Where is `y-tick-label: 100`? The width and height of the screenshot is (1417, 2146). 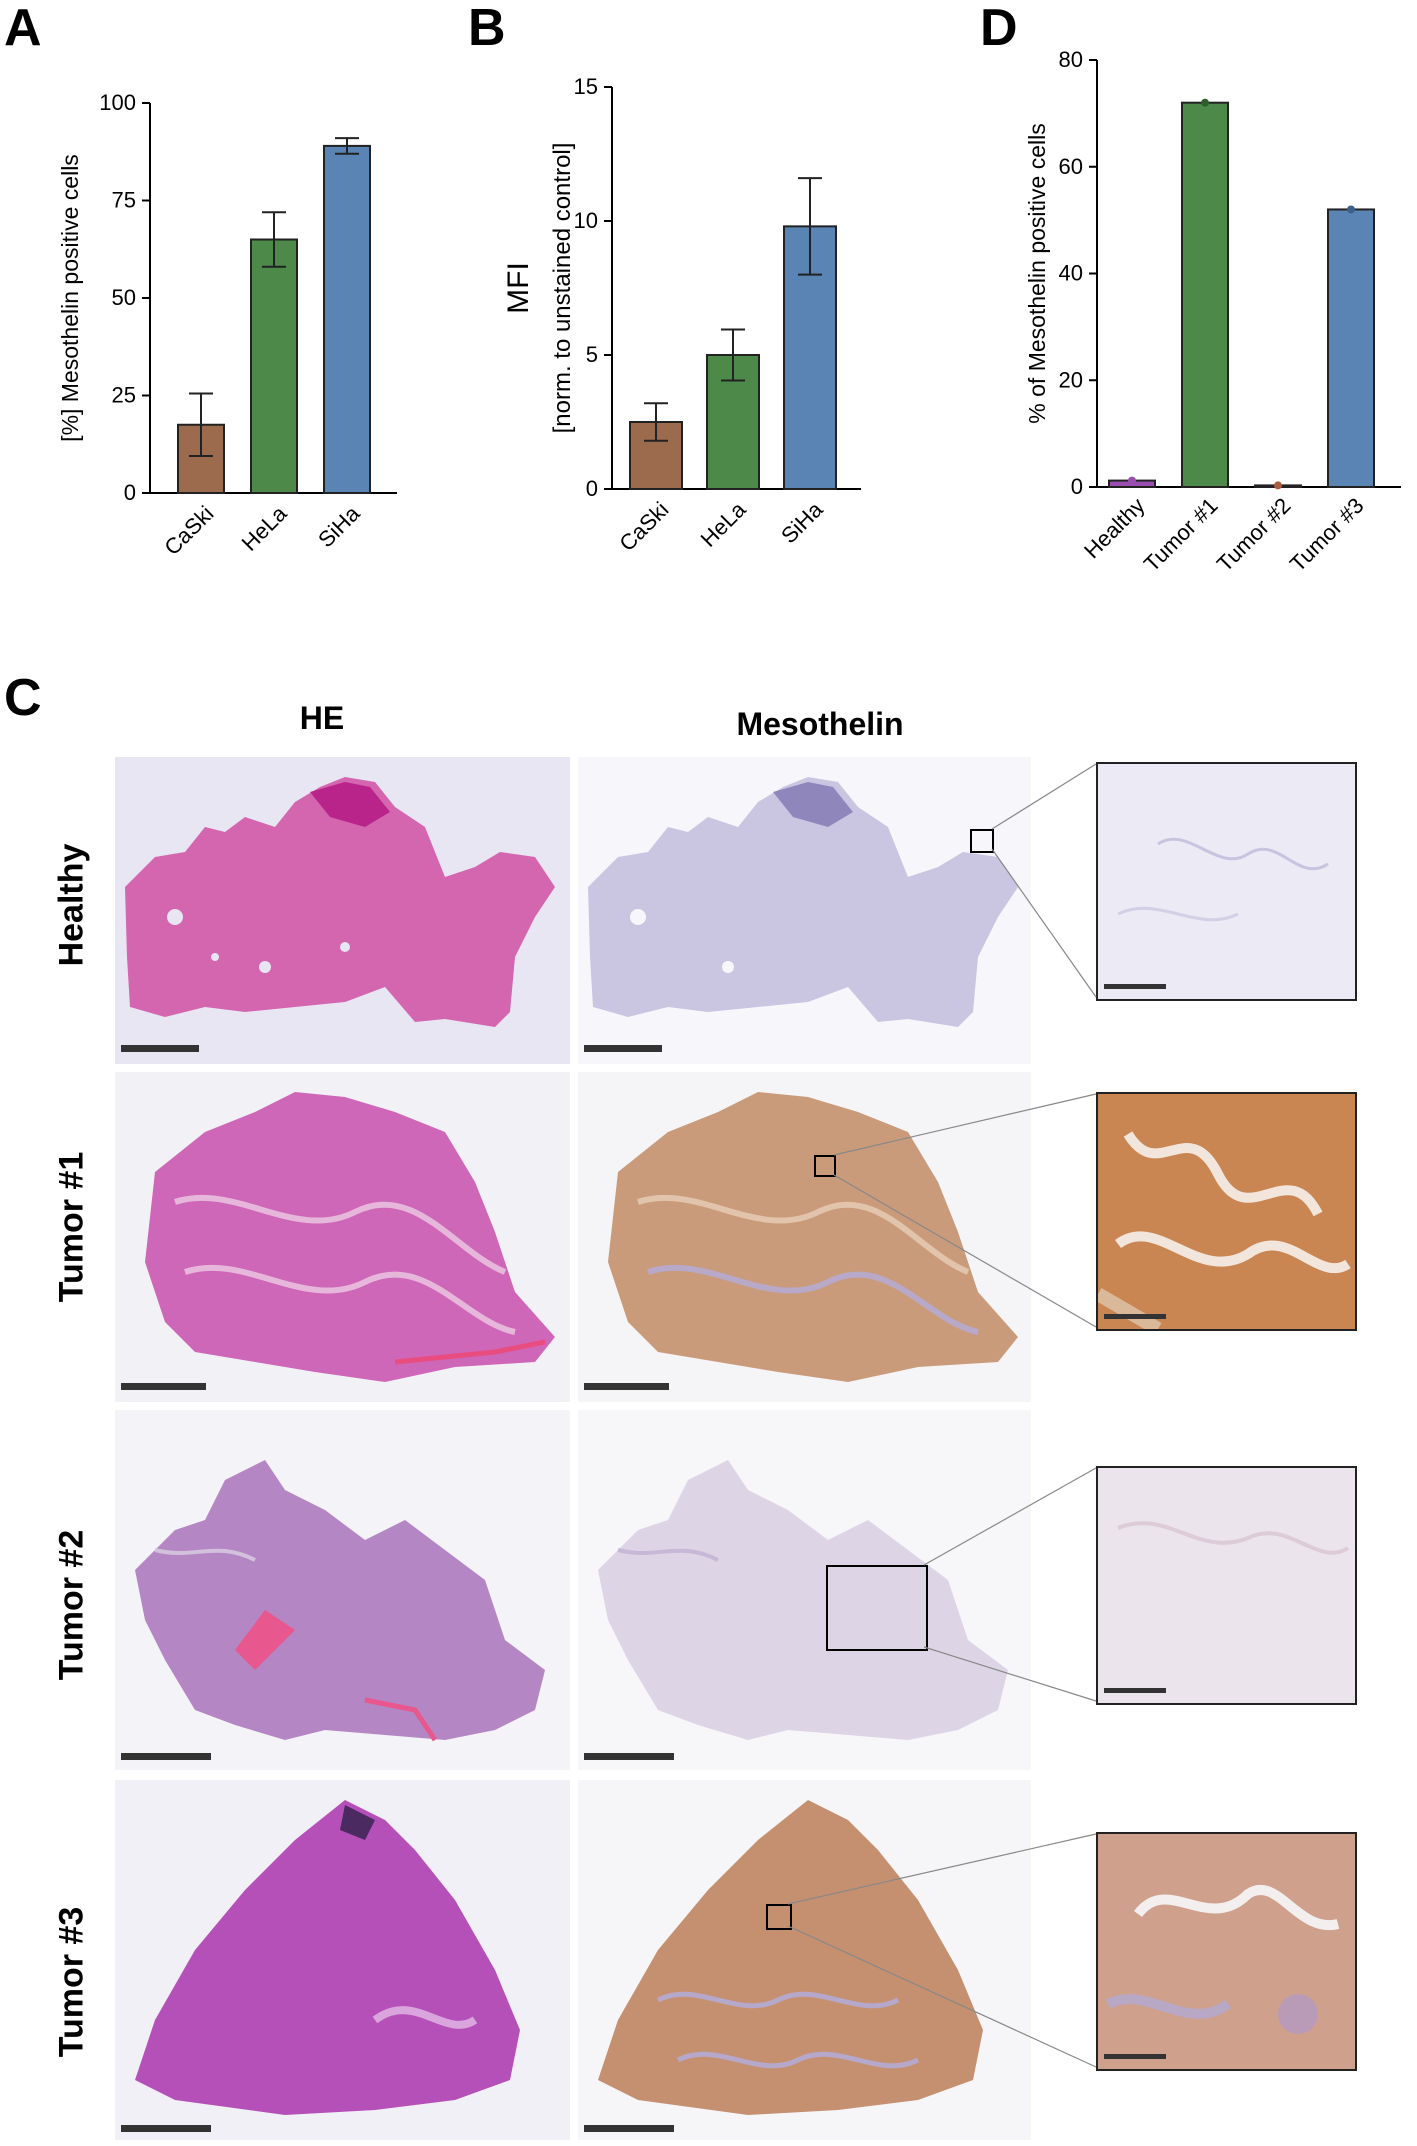 y-tick-label: 100 is located at coordinates (117, 102).